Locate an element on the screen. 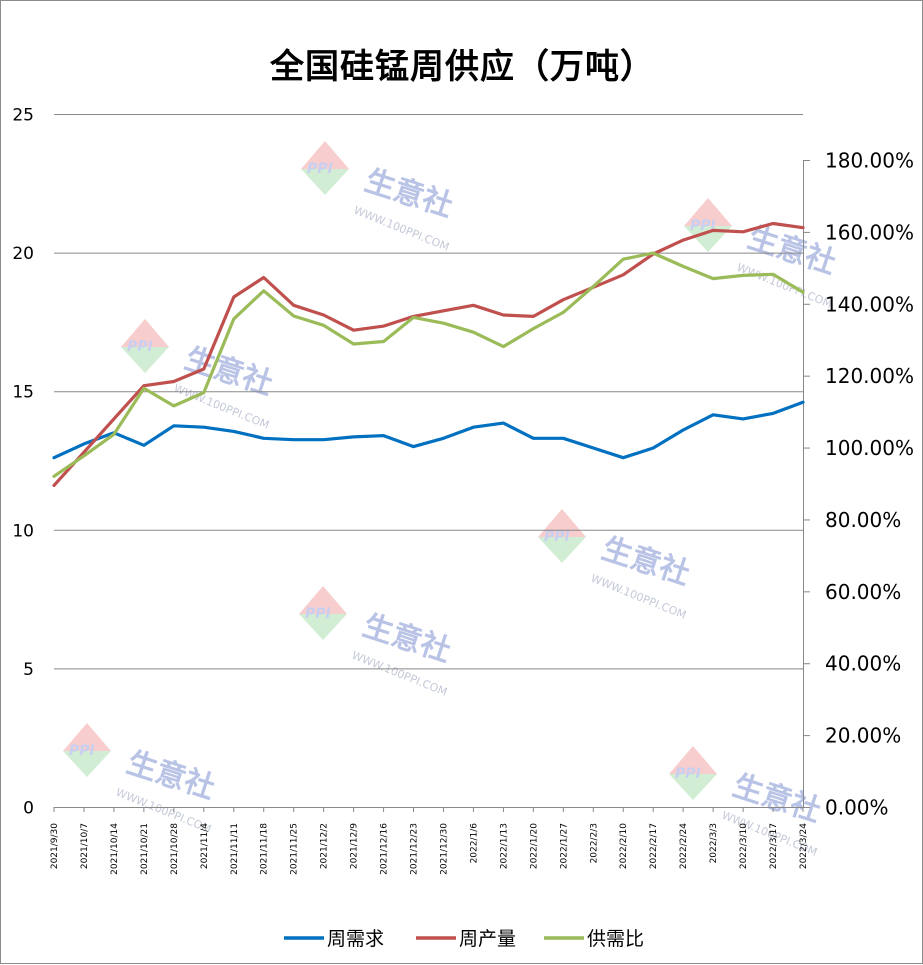 This screenshot has width=923, height=965. y-left-tick-label: 20 is located at coordinates (23, 254).